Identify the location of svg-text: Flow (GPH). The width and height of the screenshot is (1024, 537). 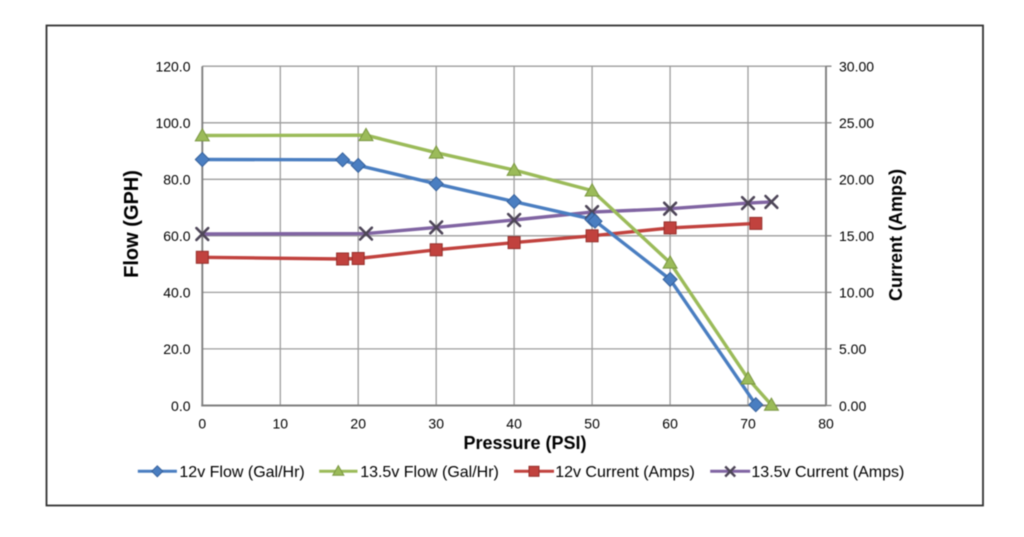
(132, 224).